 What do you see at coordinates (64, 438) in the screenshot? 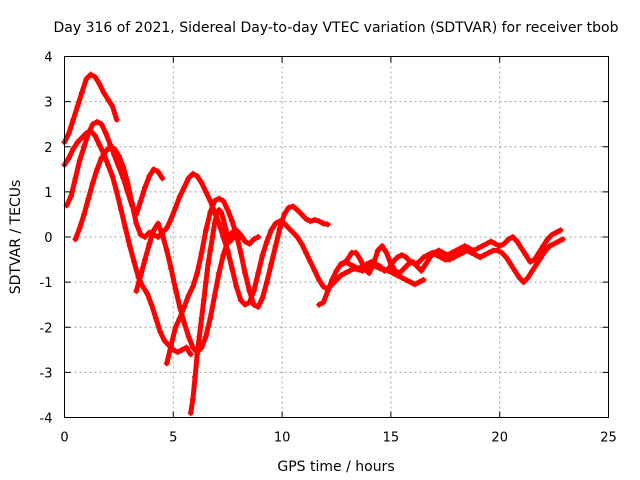
I see `x-tick-label: 0` at bounding box center [64, 438].